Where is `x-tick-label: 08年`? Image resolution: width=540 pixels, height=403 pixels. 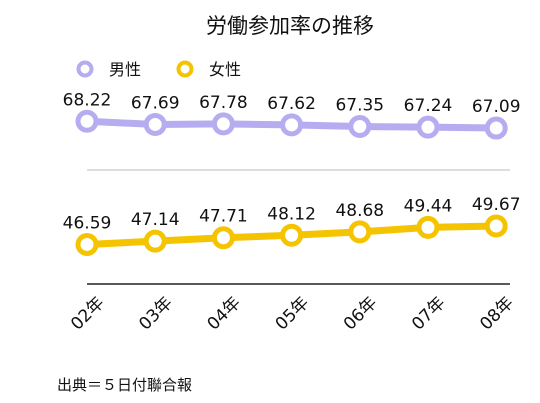 x-tick-label: 08年 is located at coordinates (496, 313).